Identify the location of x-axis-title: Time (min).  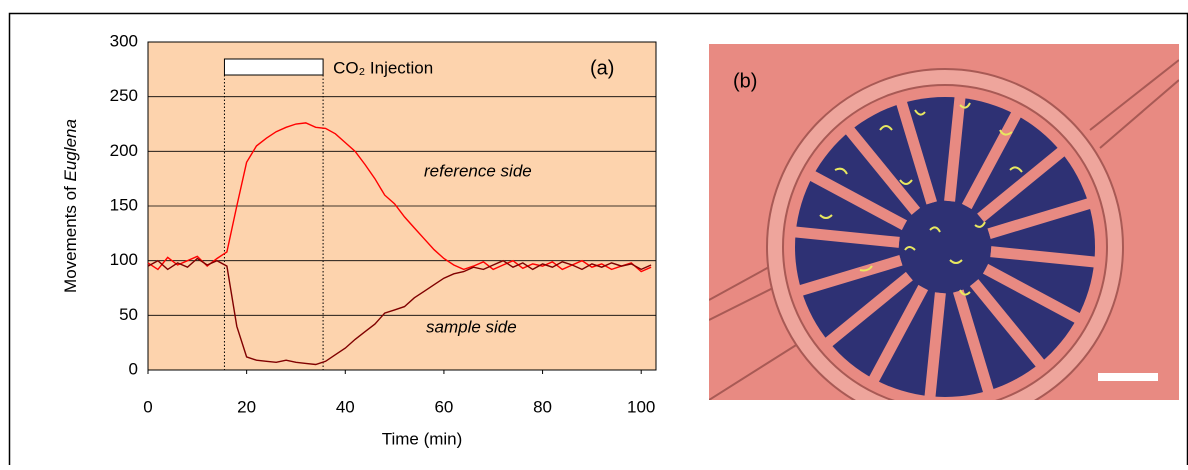
(422, 438).